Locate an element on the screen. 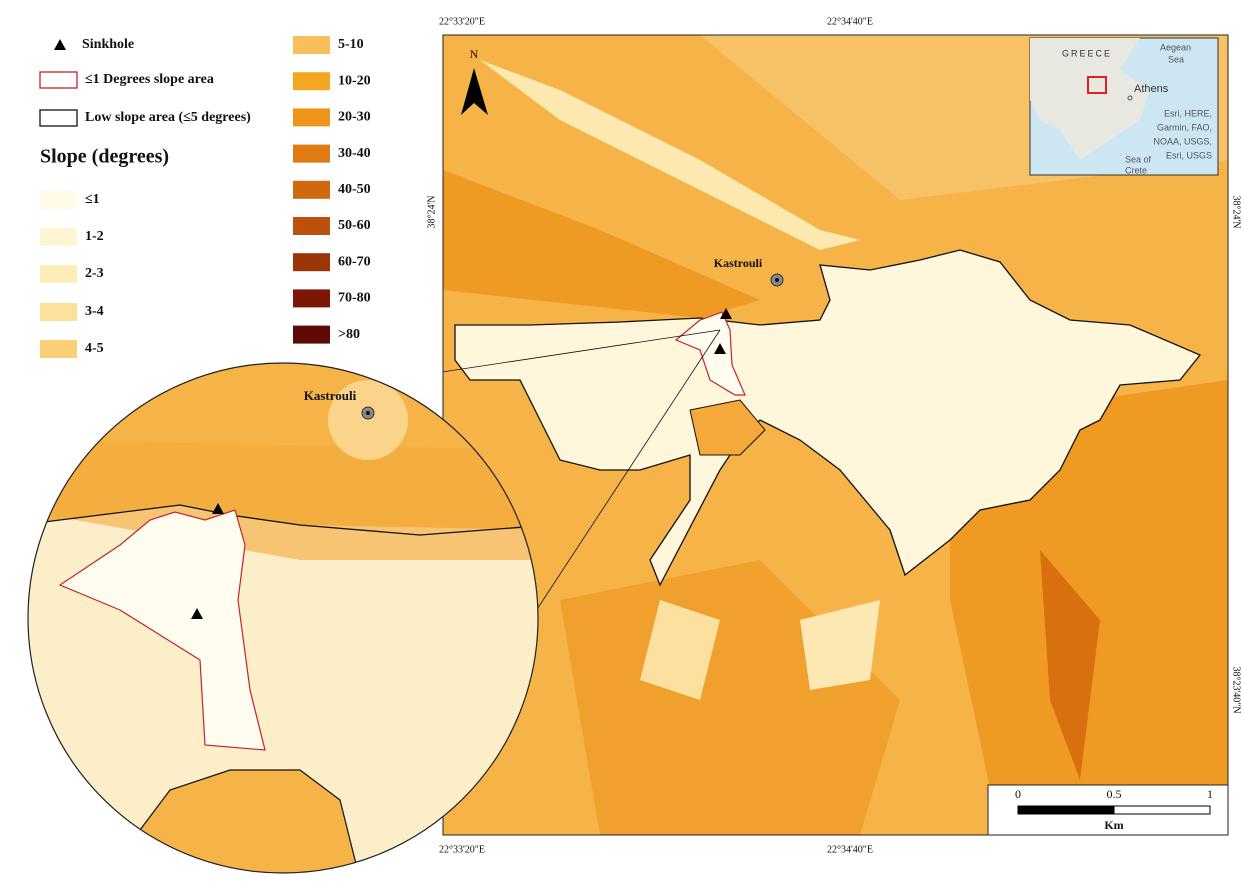 This screenshot has width=1244, height=890. legend-label: ≤1 is located at coordinates (92, 199).